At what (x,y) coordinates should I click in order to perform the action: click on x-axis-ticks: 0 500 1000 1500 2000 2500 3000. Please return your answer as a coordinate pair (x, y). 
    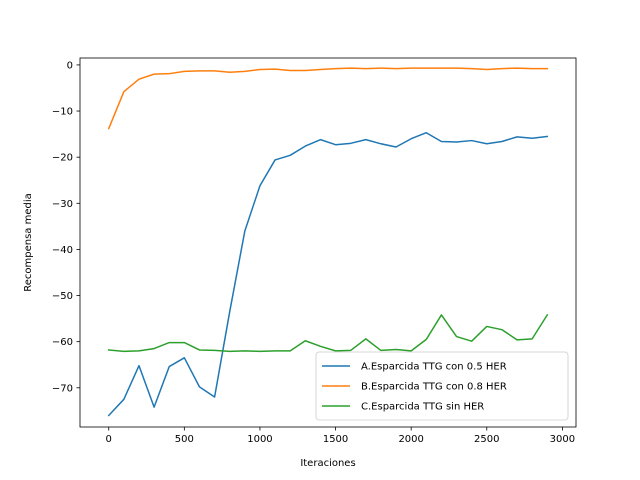
    Looking at the image, I should click on (340, 436).